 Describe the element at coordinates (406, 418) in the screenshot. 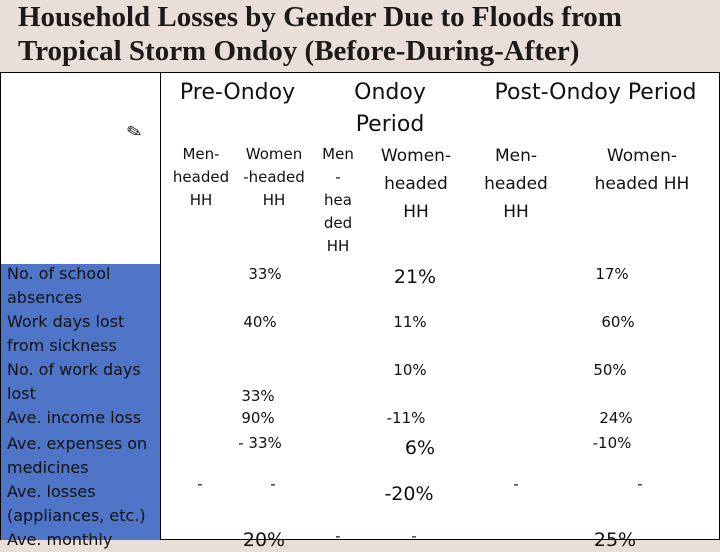

I see `cell-value: -11%` at that location.